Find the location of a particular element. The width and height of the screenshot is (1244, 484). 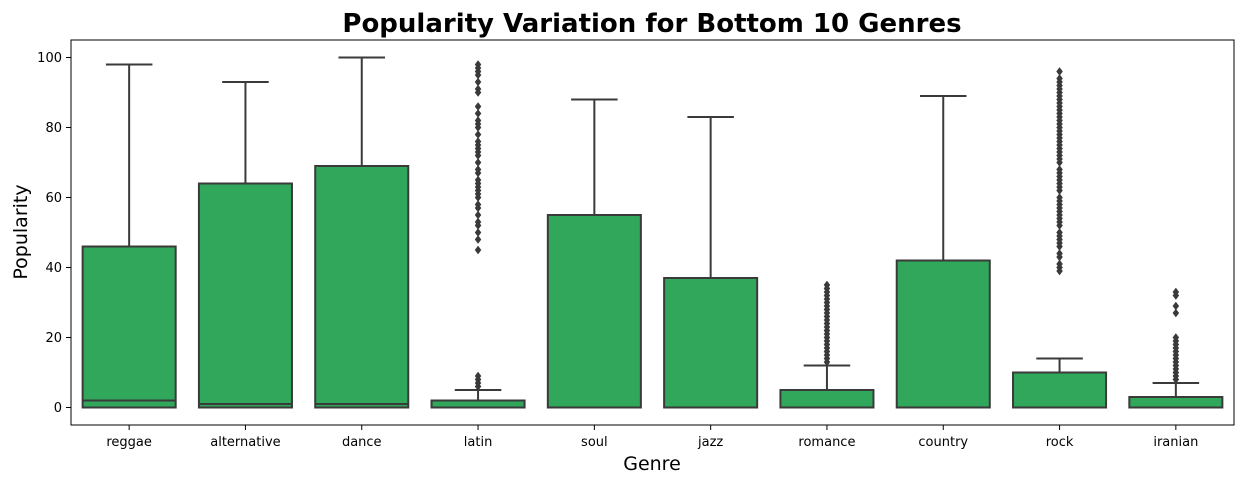

x-tick-label: iranian is located at coordinates (1175, 442).